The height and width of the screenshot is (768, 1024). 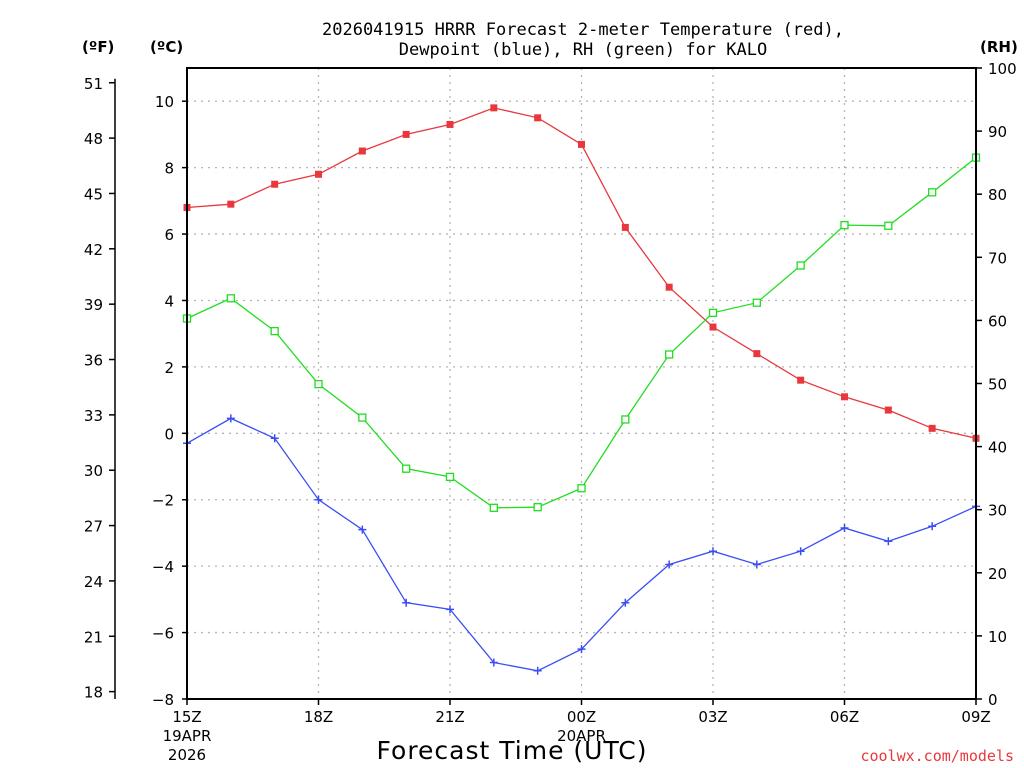 I want to click on x-tick-label: 06Z, so click(x=844, y=717).